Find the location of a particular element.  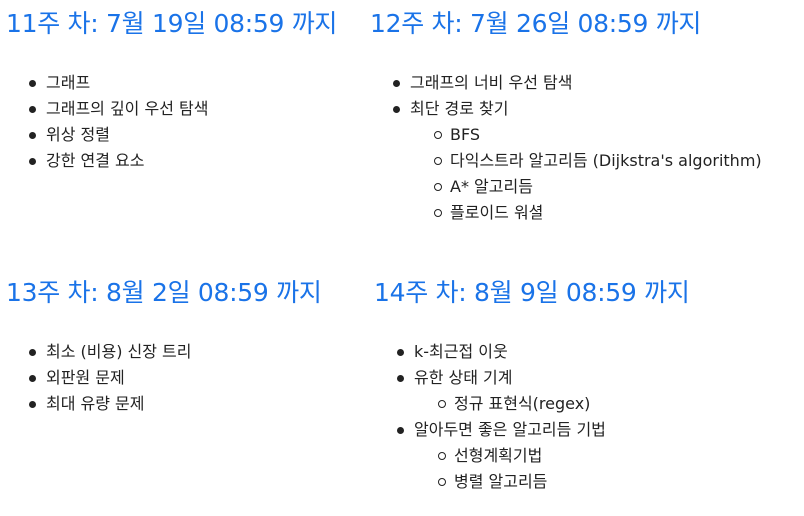

subtopic-item: A* 알고리듬 is located at coordinates (566, 187).